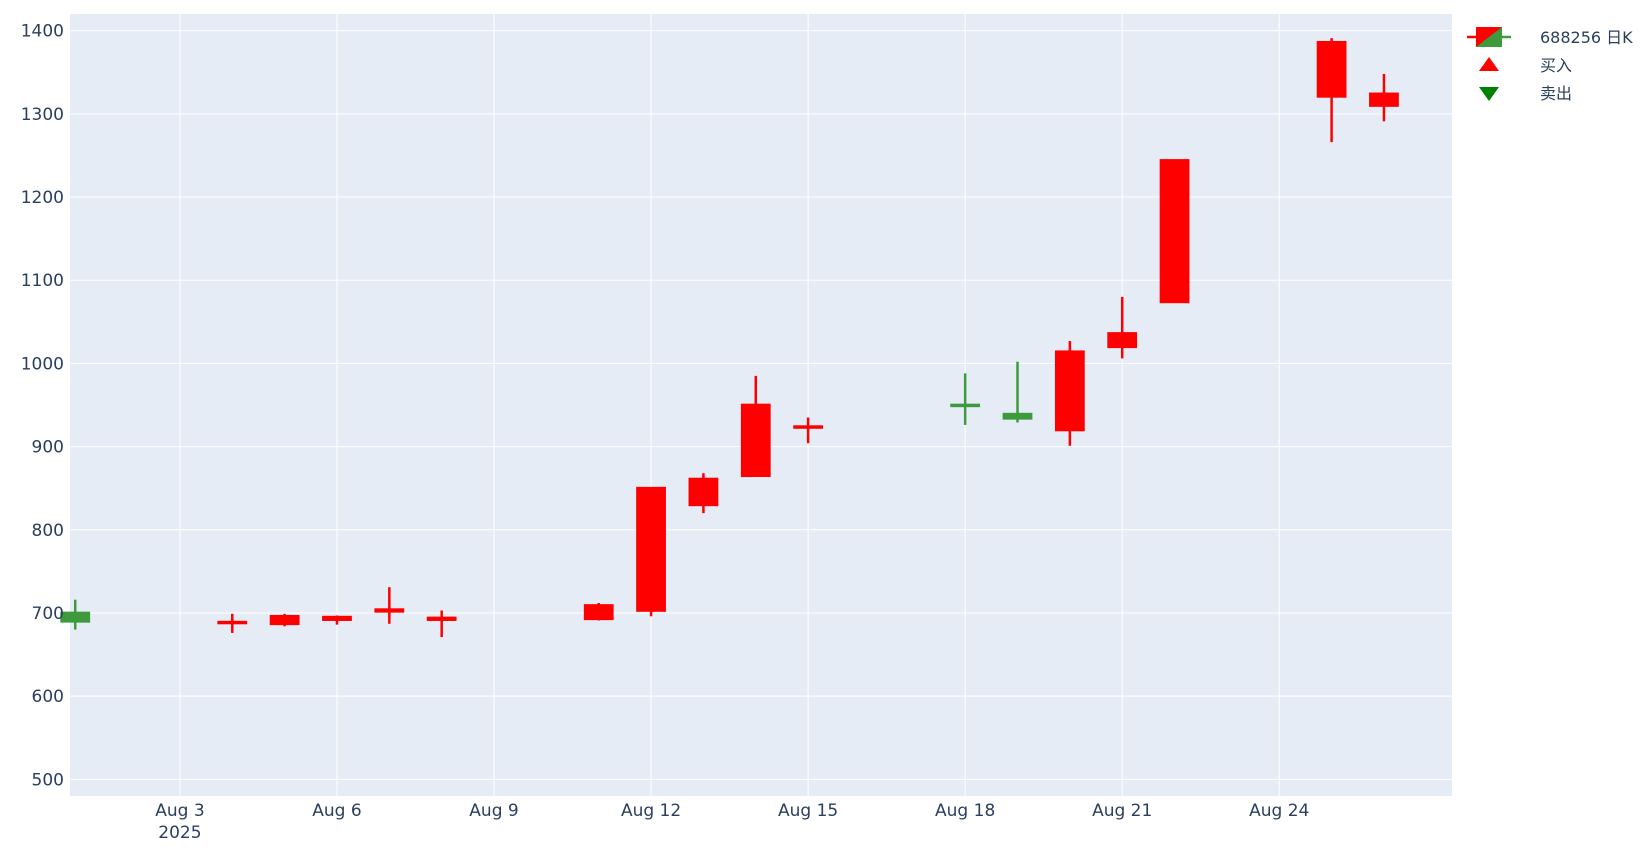 This screenshot has width=1647, height=853. Describe the element at coordinates (808, 811) in the screenshot. I see `x-tick-label: Aug 15` at that location.